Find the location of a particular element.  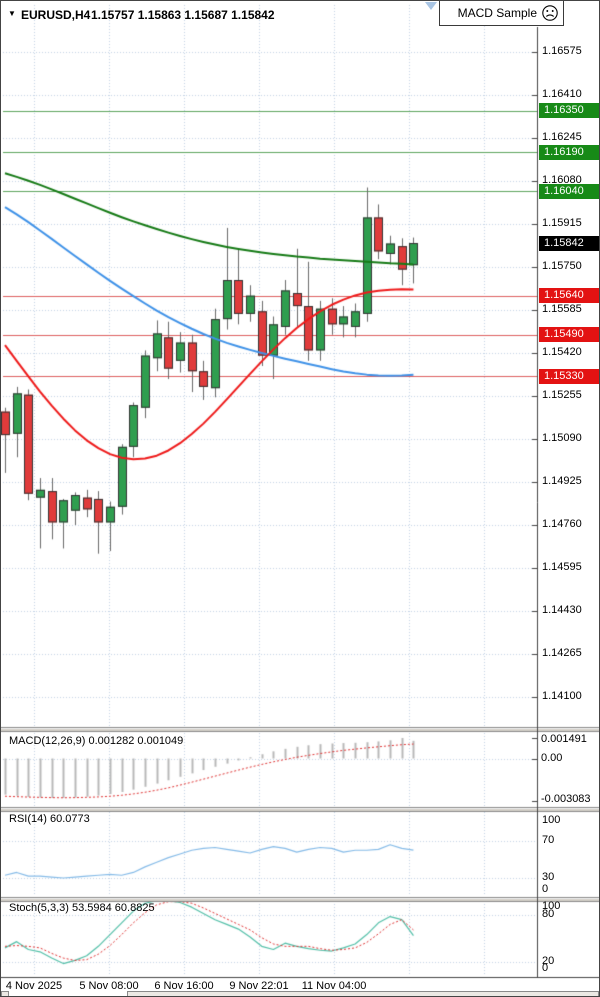

macd-axis-label: -0.003083 is located at coordinates (566, 799).